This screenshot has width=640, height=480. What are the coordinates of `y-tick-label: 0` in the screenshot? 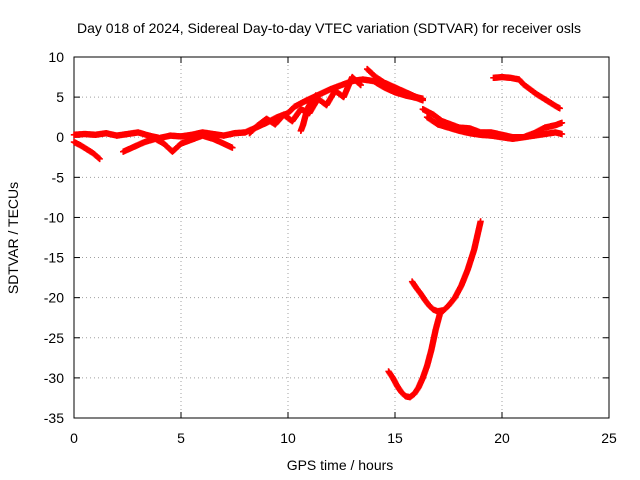 It's located at (60, 137).